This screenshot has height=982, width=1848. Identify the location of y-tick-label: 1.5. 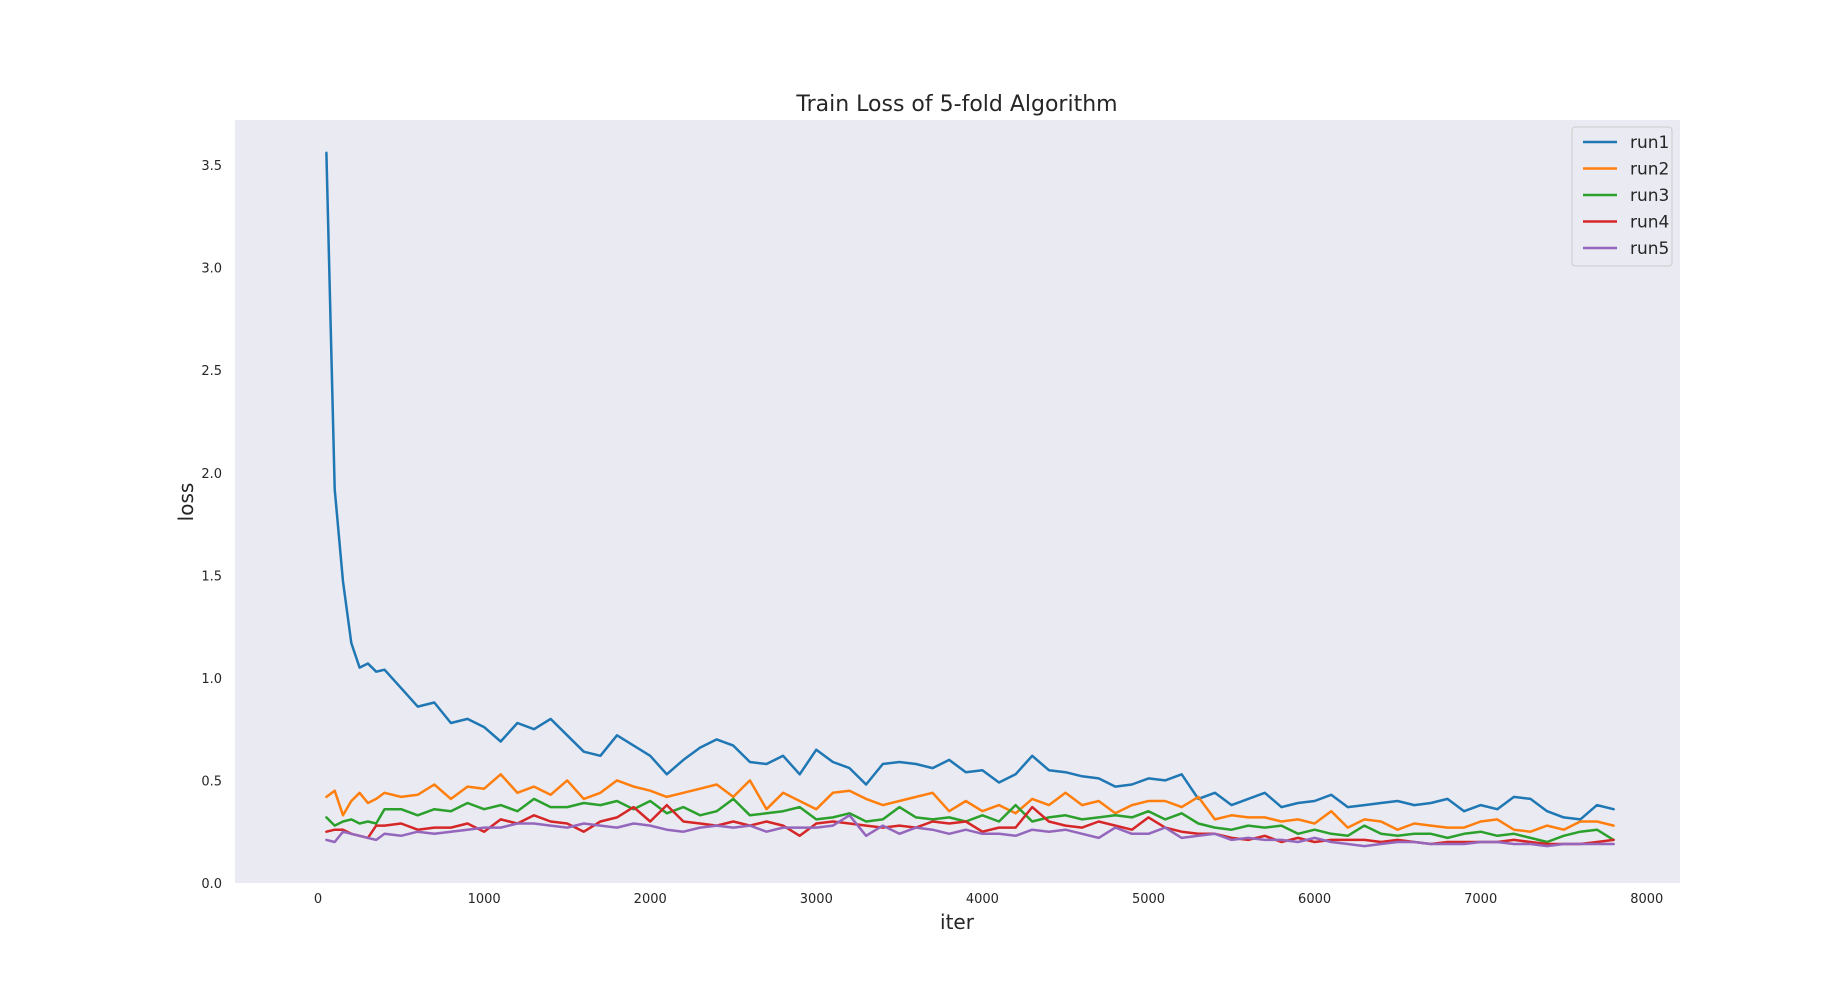
(211, 576).